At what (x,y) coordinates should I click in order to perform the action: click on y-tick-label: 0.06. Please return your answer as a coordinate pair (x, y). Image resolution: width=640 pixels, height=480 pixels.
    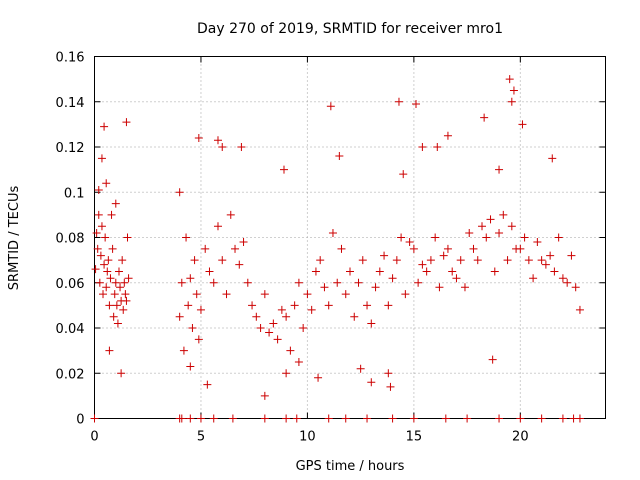
    Looking at the image, I should click on (70, 284).